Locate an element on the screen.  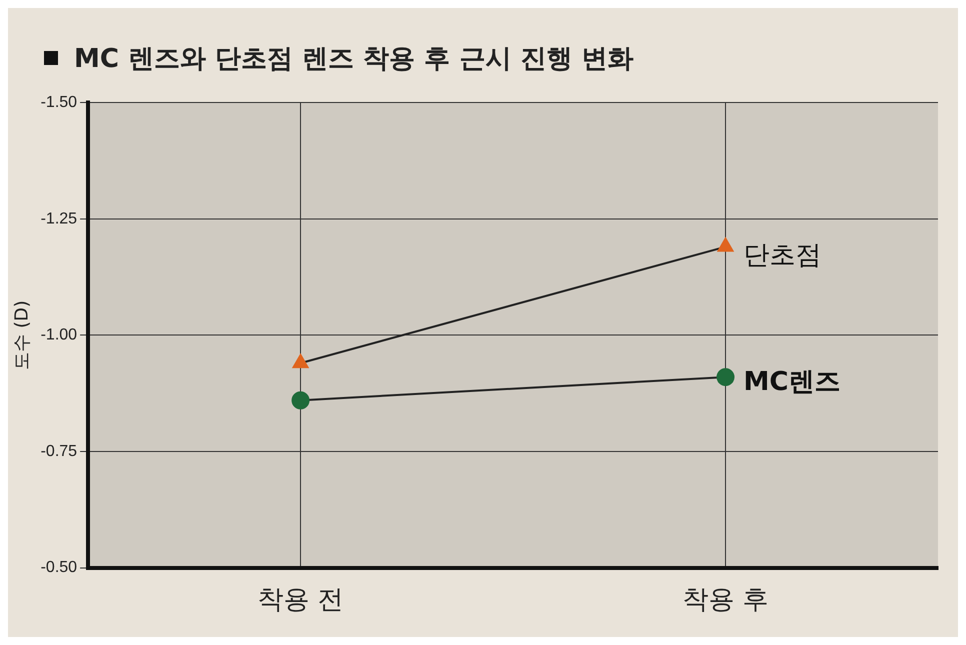
chart-title: MC 렌즈와 단초점 렌즈 착용 후 근시 진행 변화 is located at coordinates (354, 59).